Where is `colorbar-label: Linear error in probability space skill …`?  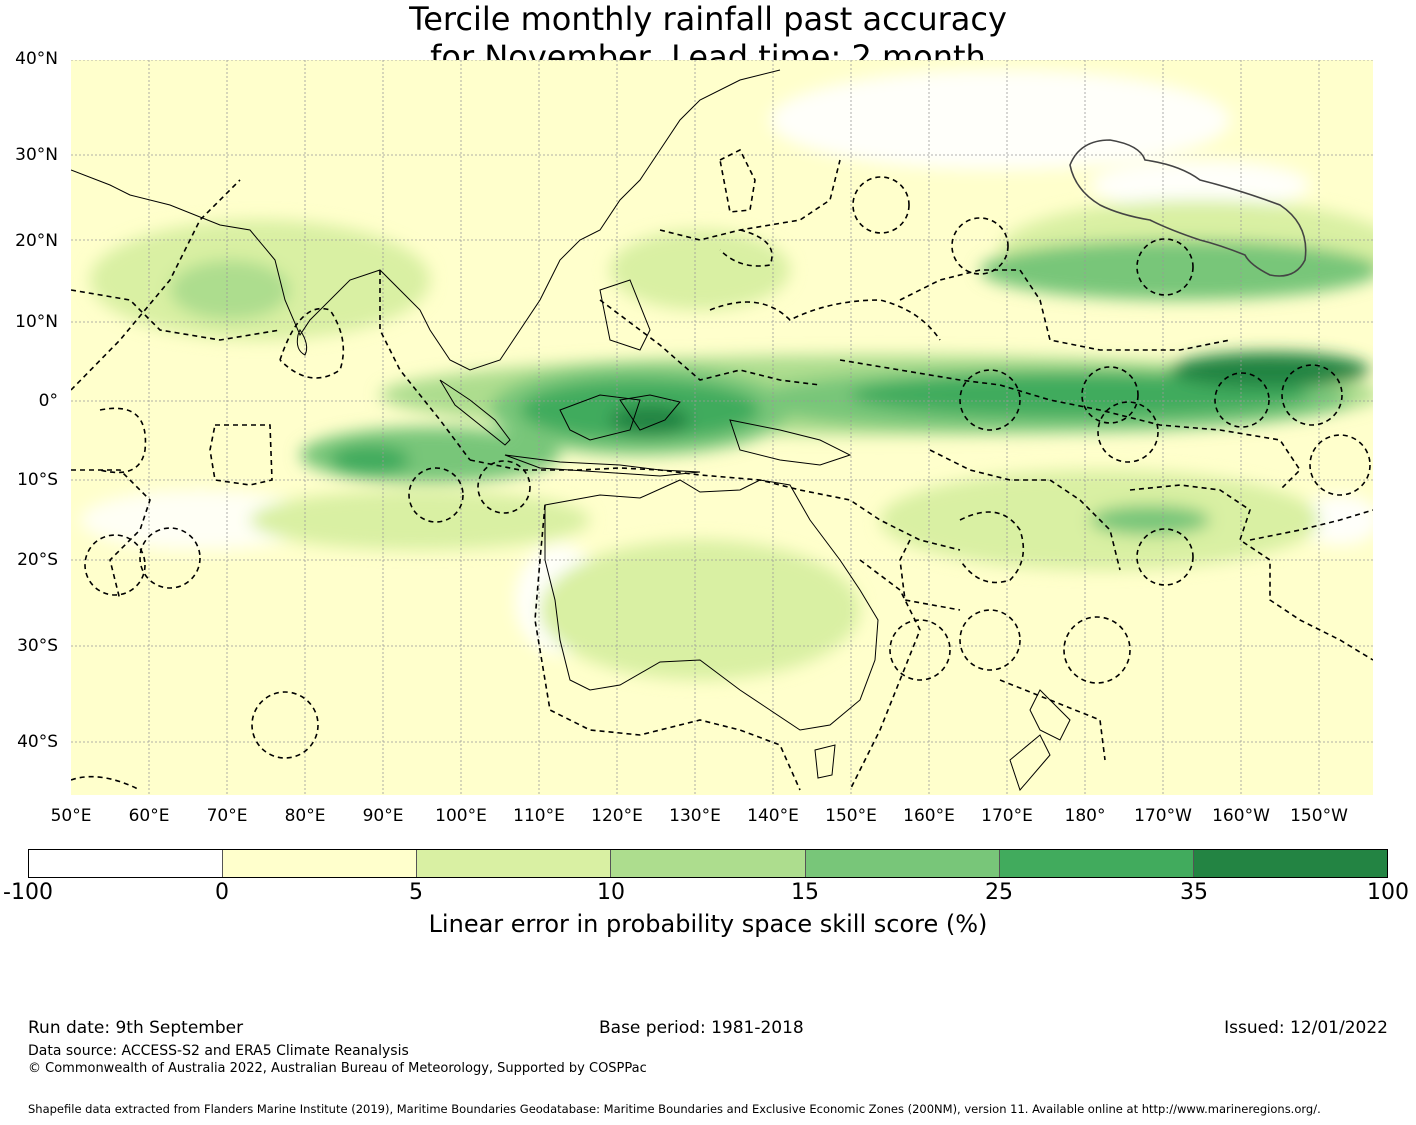
colorbar-label: Linear error in probability space skill … is located at coordinates (708, 924).